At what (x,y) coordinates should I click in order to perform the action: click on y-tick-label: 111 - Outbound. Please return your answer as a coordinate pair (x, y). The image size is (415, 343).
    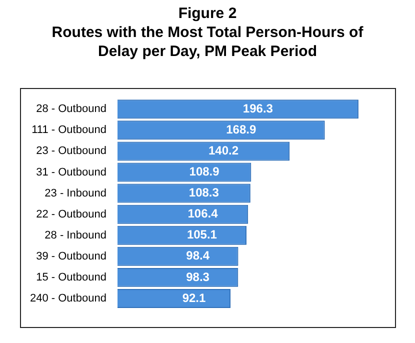
    Looking at the image, I should click on (69, 130).